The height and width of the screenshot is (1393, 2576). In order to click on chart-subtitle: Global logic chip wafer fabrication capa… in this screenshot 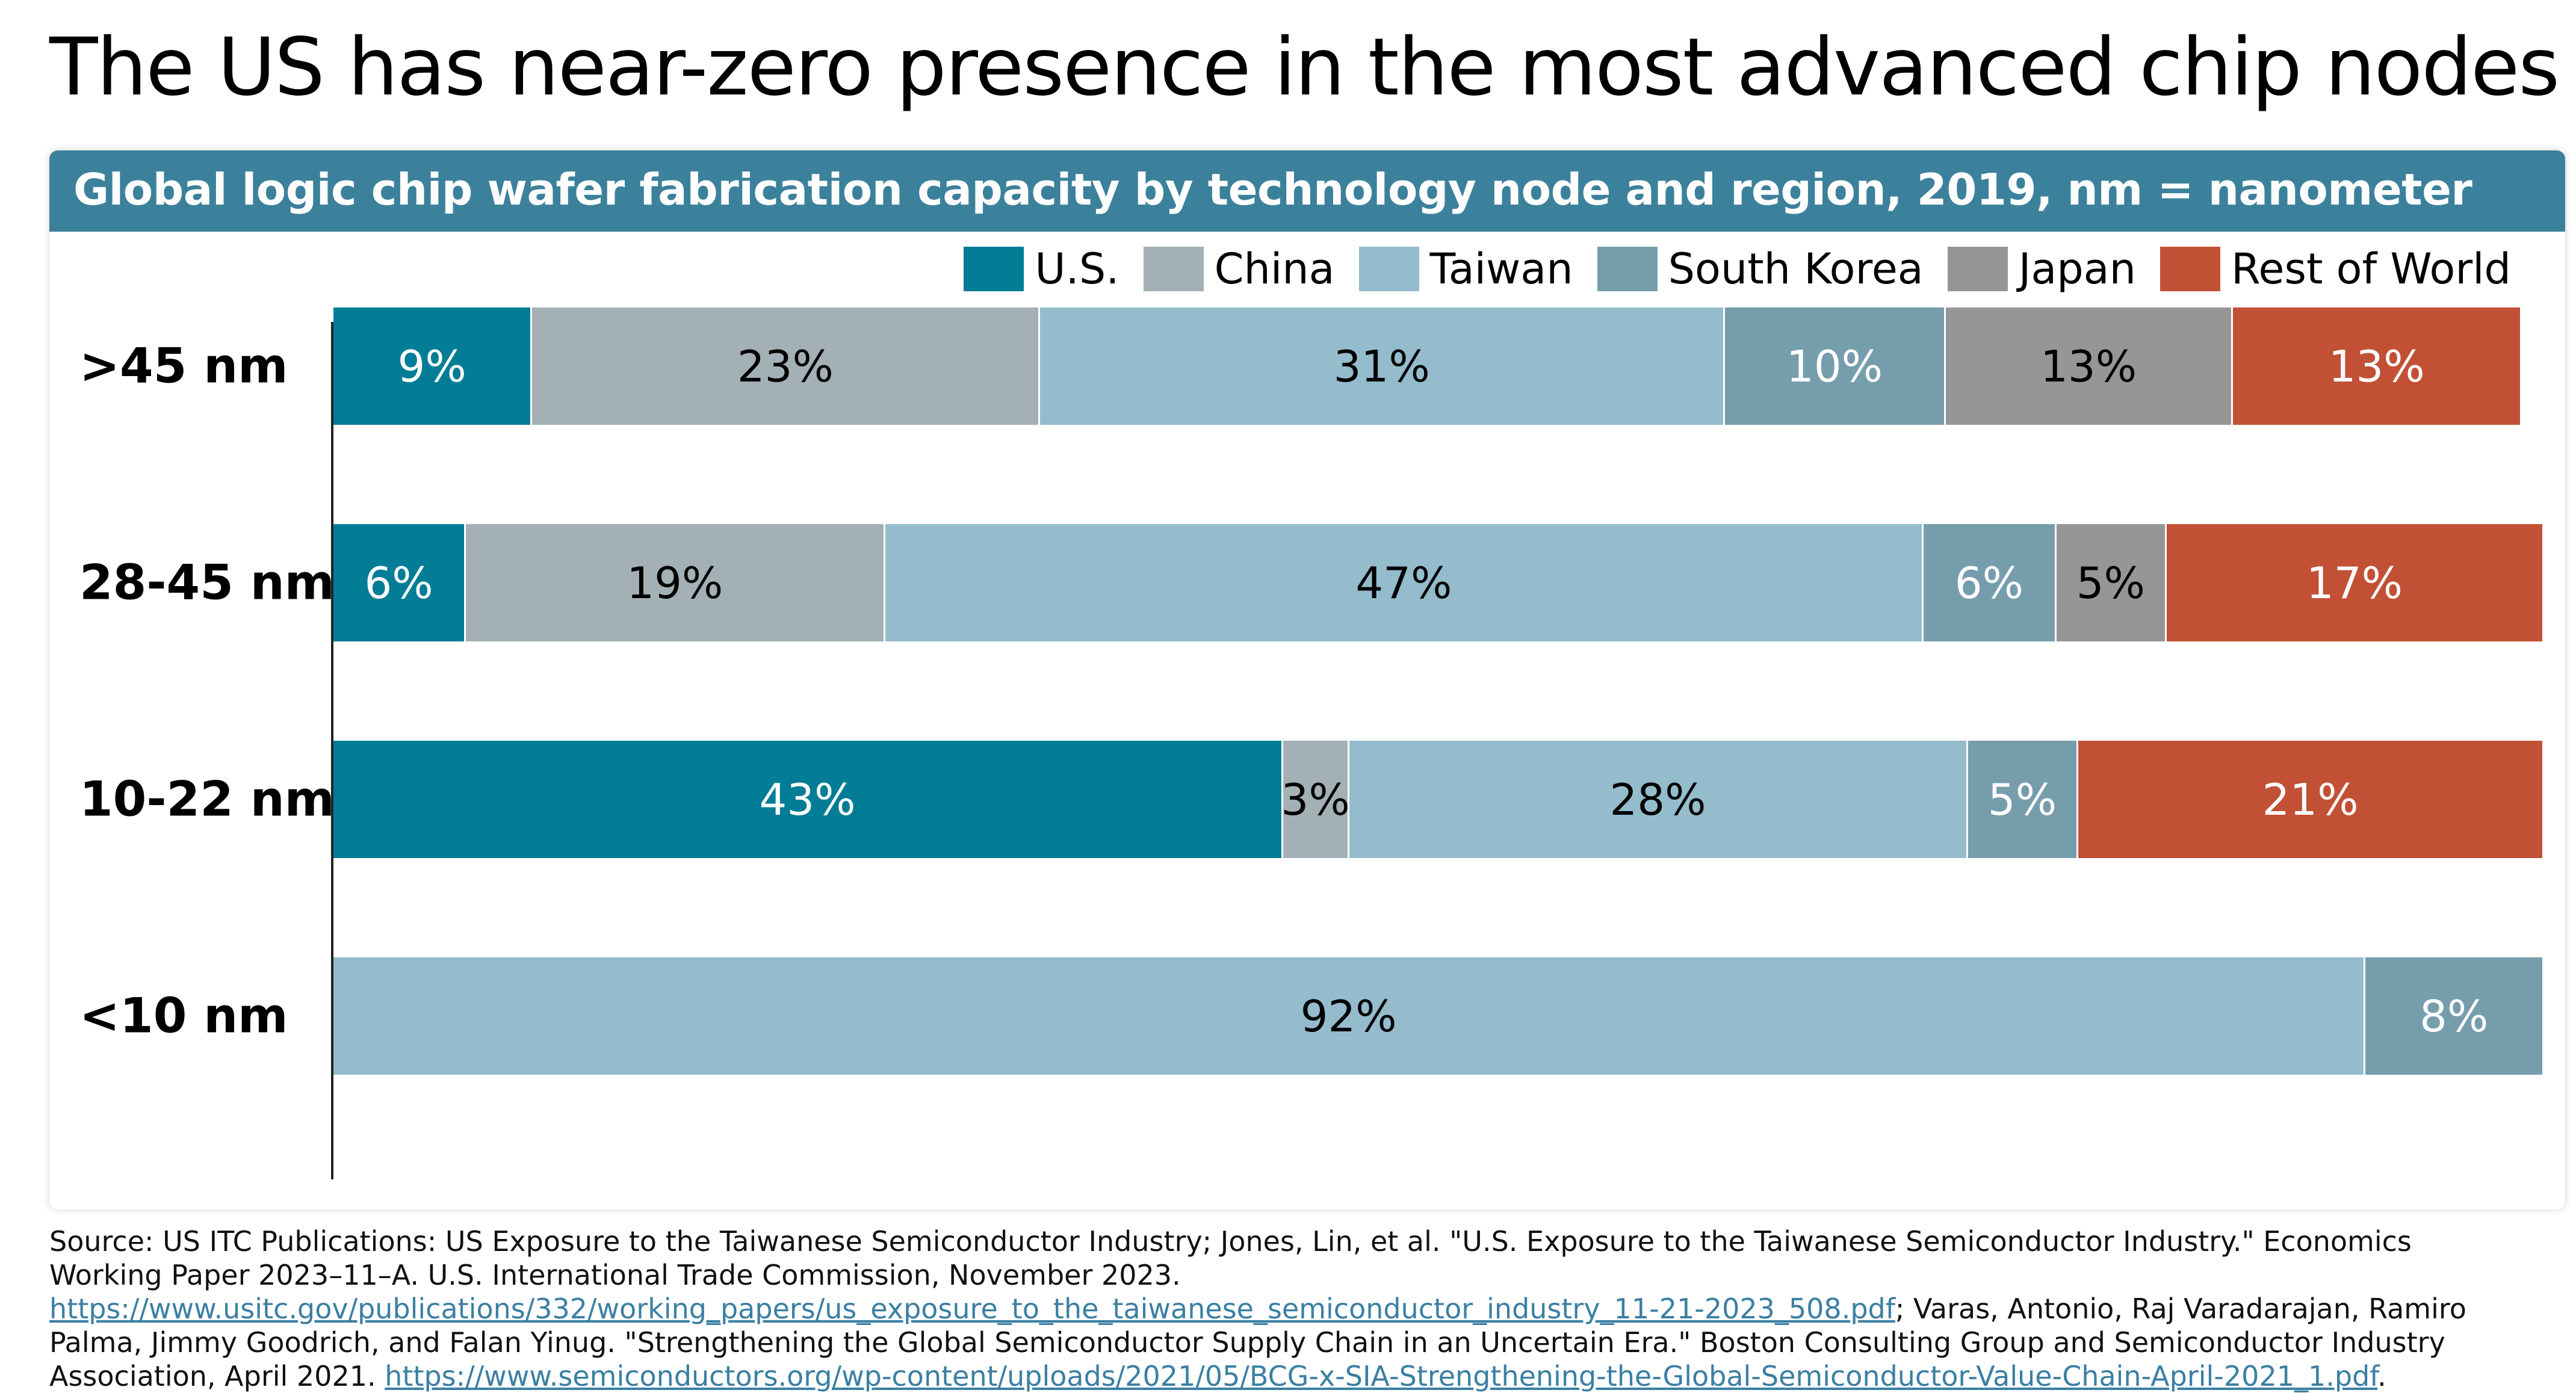, I will do `click(1272, 189)`.